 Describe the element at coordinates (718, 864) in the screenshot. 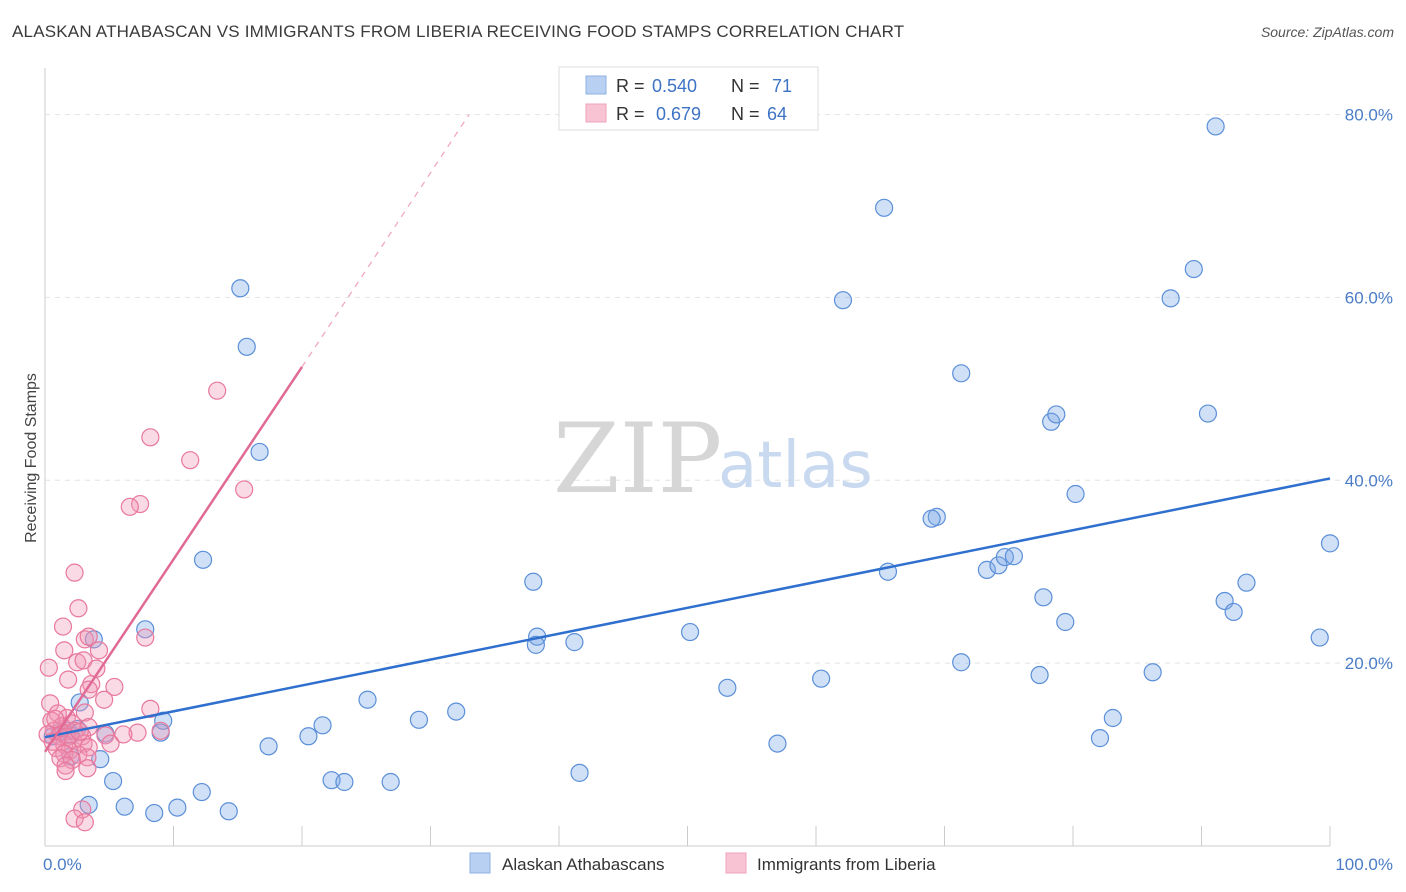

I see `x-tick-labels: 0.0% 100.0%` at that location.